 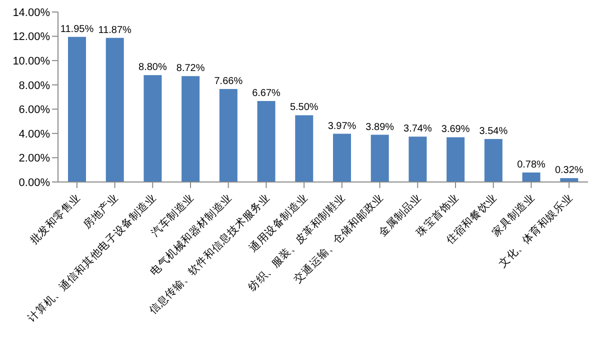 What do you see at coordinates (266, 94) in the screenshot?
I see `data-label: 6.67%` at bounding box center [266, 94].